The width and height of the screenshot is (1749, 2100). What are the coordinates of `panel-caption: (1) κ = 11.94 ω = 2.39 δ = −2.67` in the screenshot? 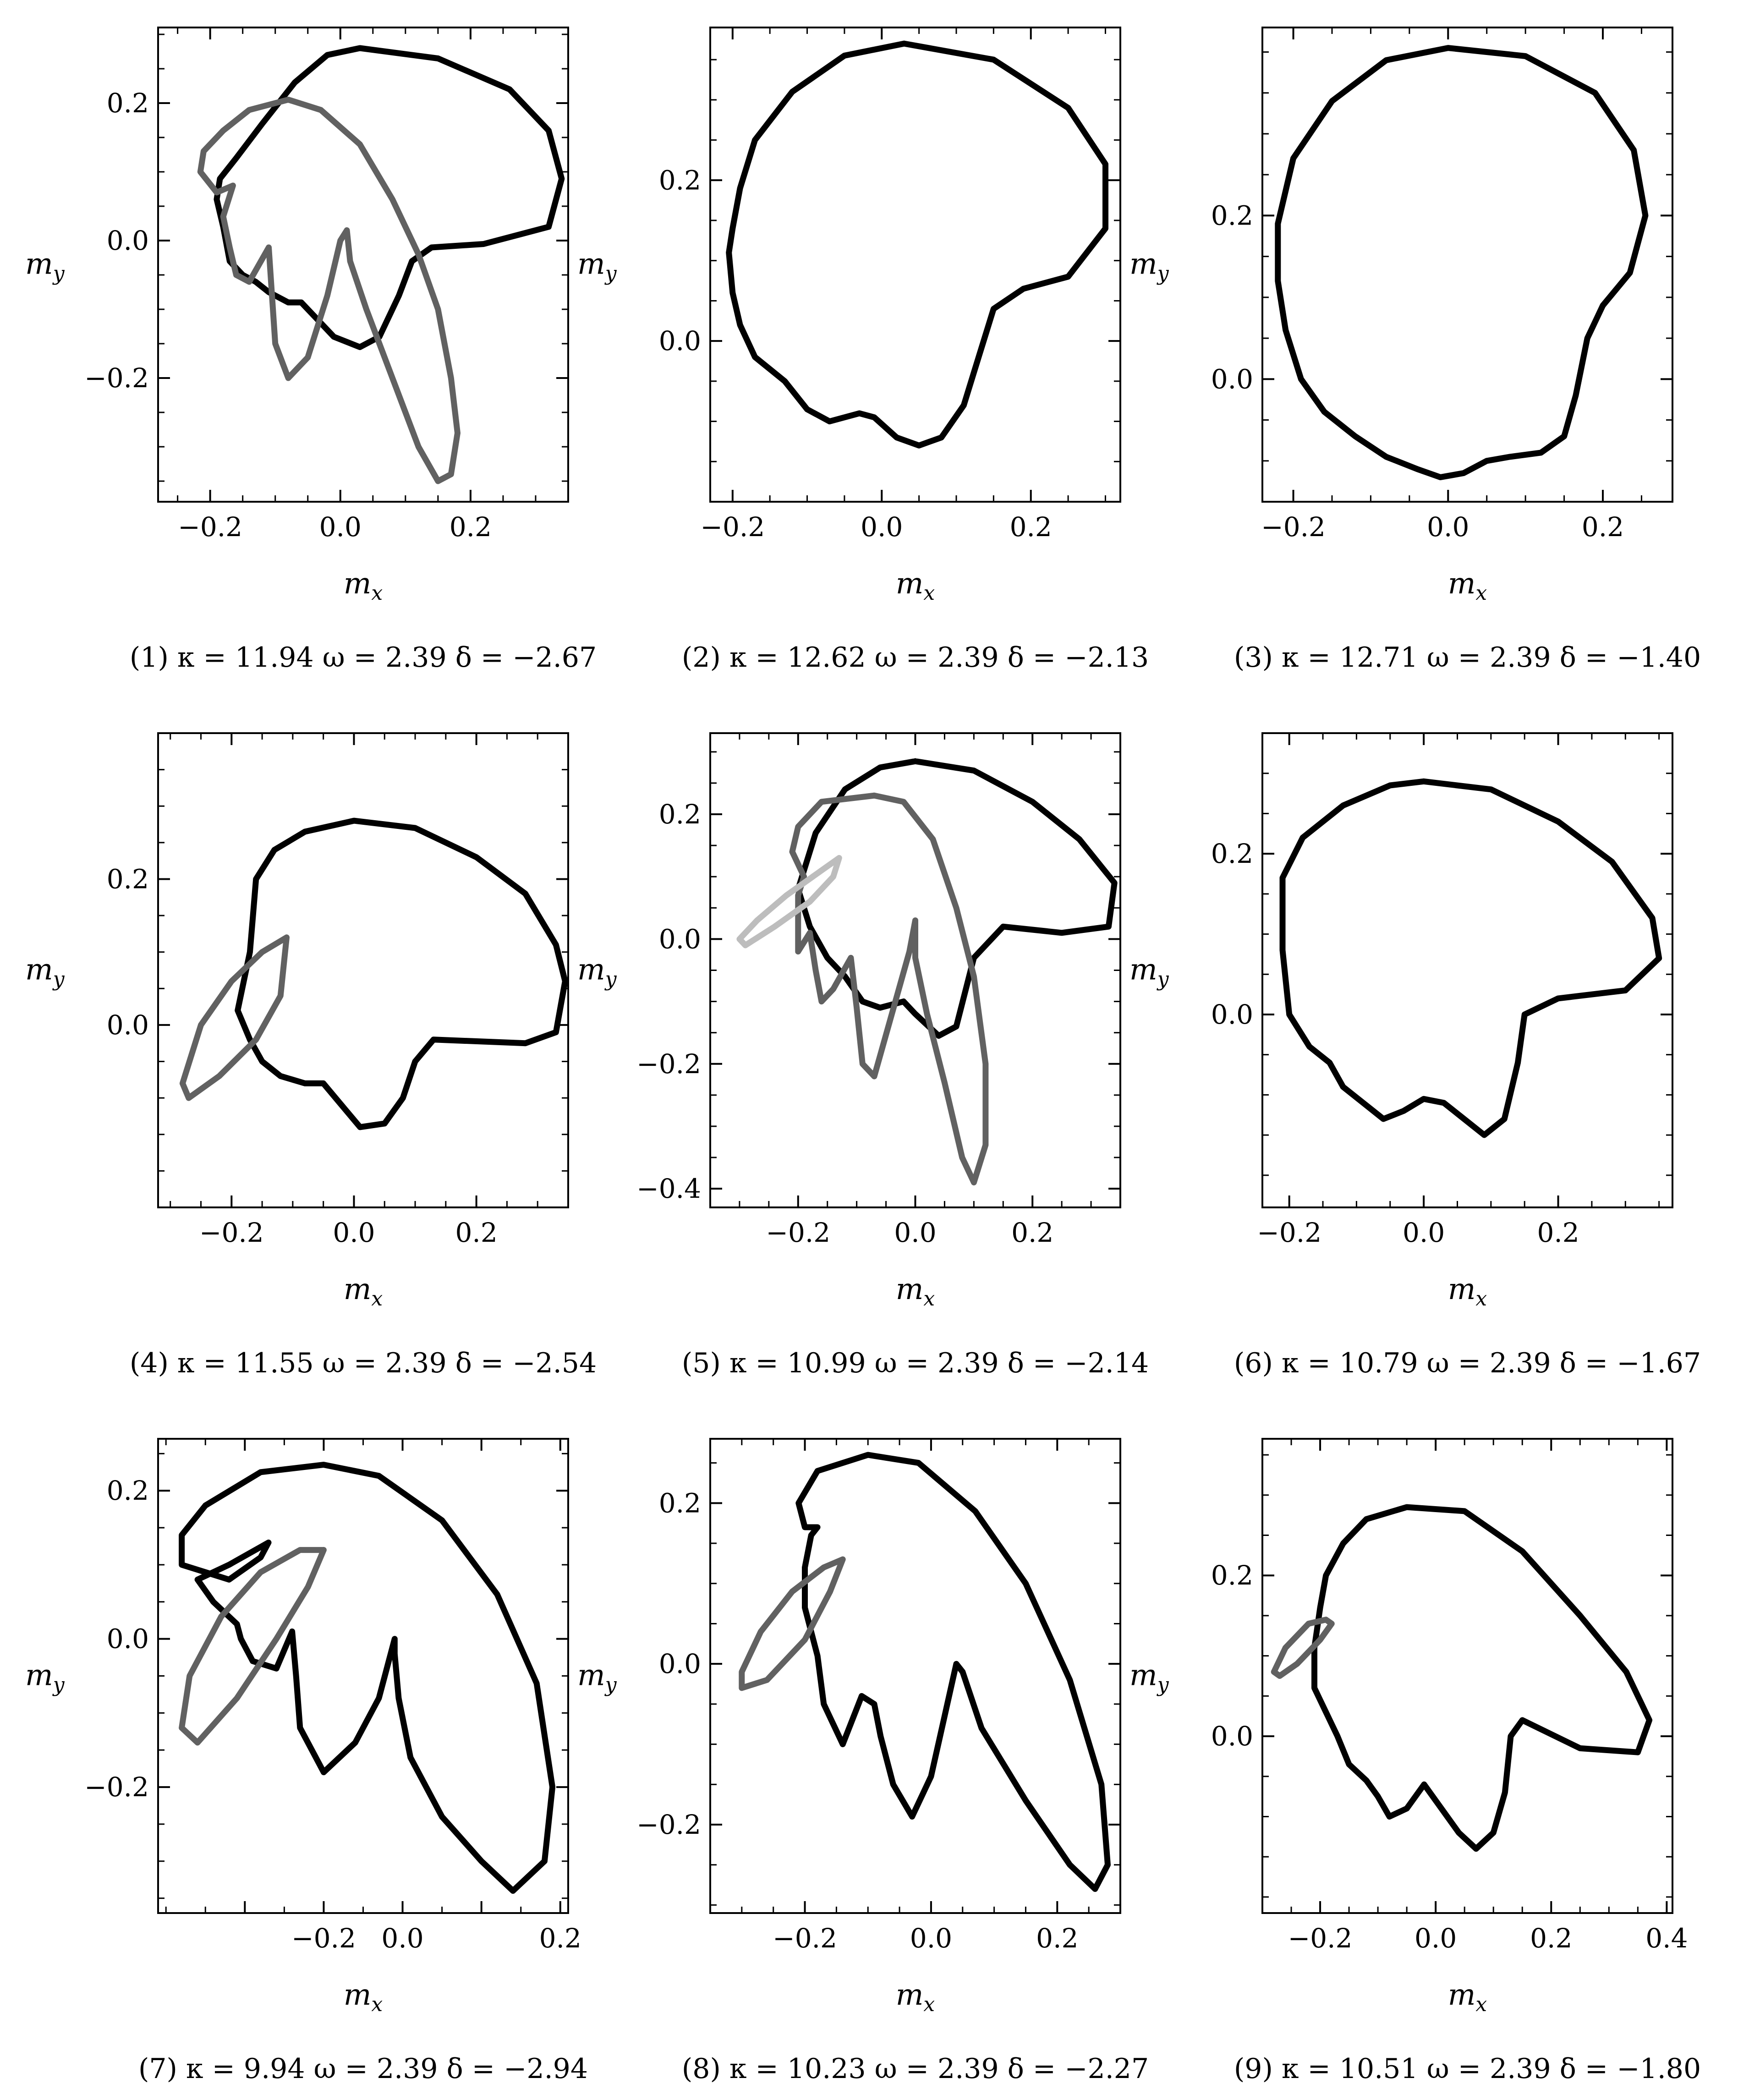 It's located at (364, 658).